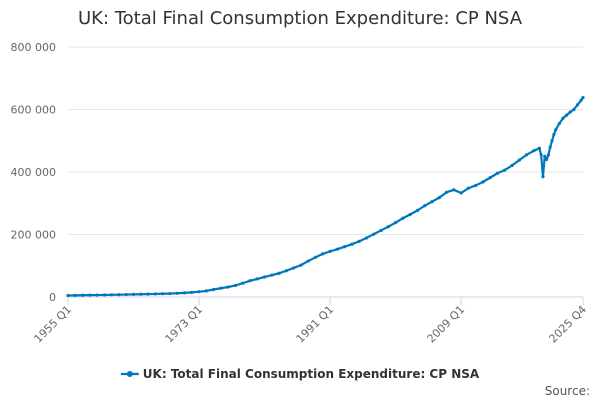 Image resolution: width=600 pixels, height=400 pixels. Describe the element at coordinates (129, 374) in the screenshot. I see `legend-marker-dot` at that location.